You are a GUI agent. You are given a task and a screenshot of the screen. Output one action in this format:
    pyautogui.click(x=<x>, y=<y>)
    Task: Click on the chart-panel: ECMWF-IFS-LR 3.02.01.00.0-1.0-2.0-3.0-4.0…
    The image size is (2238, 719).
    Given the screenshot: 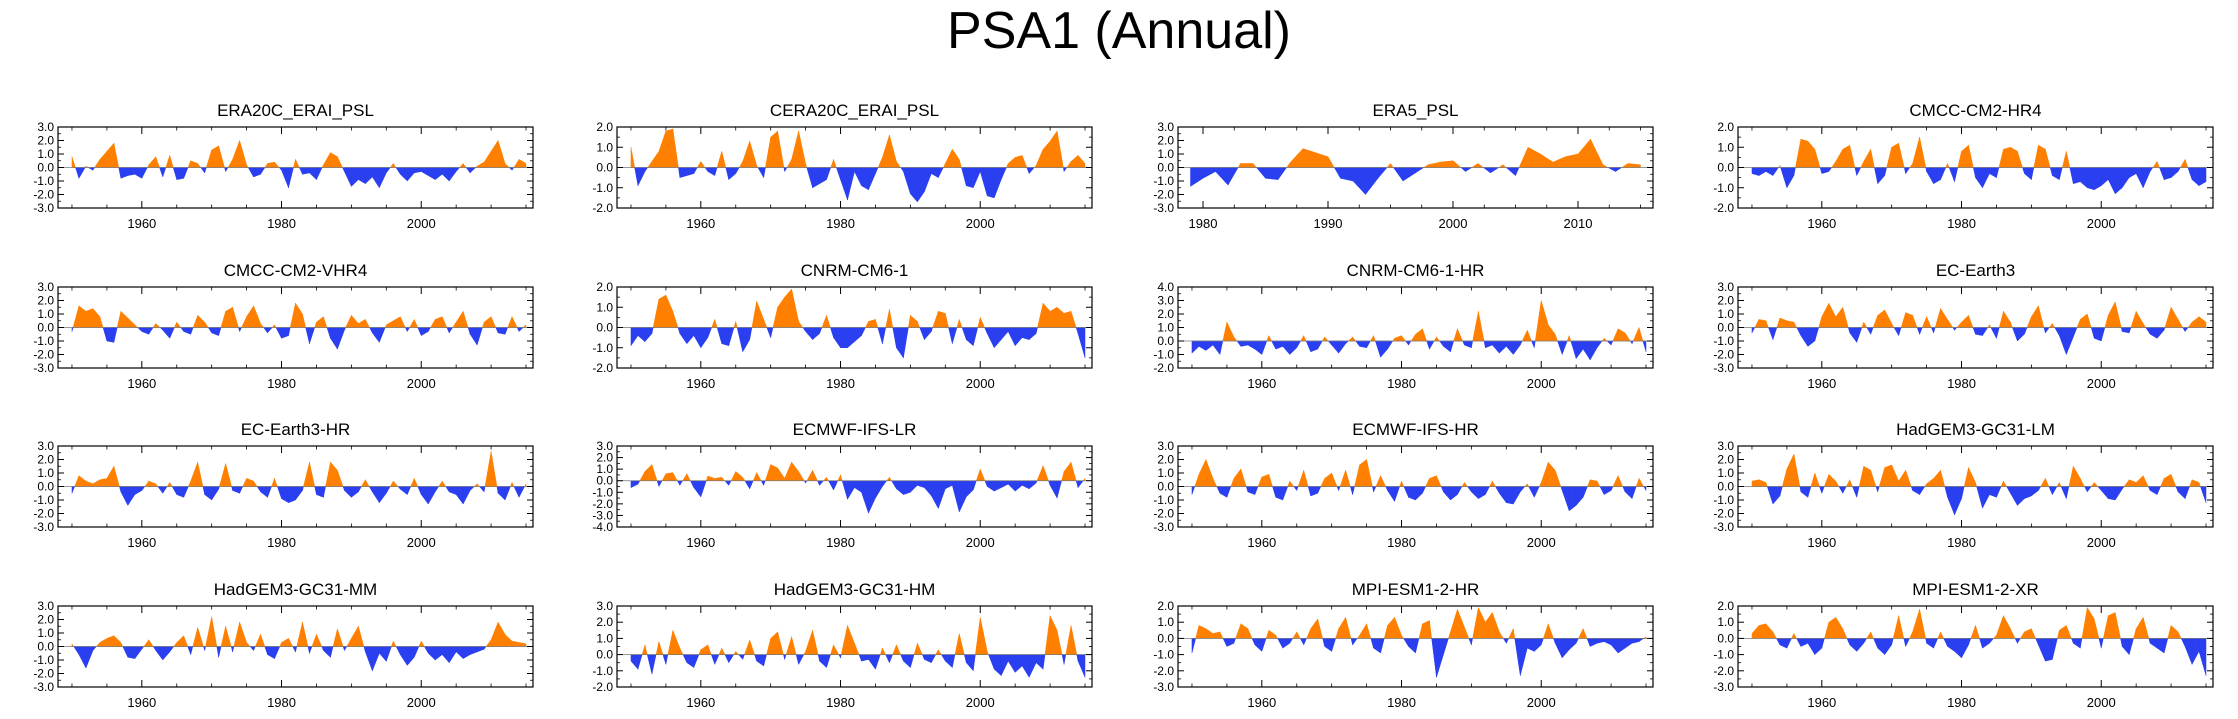 What is the action you would take?
    pyautogui.click(x=842, y=485)
    